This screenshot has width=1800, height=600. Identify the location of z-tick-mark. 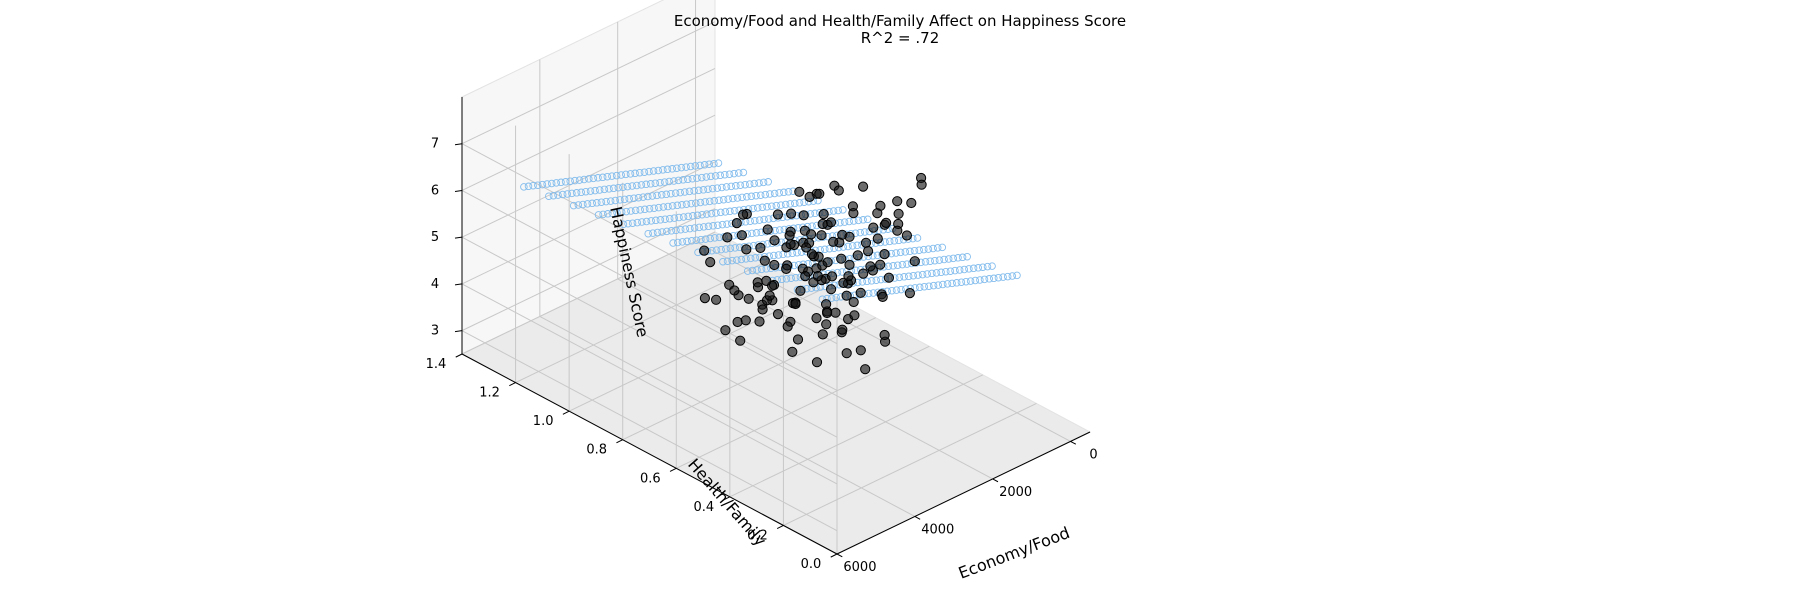
(458, 331).